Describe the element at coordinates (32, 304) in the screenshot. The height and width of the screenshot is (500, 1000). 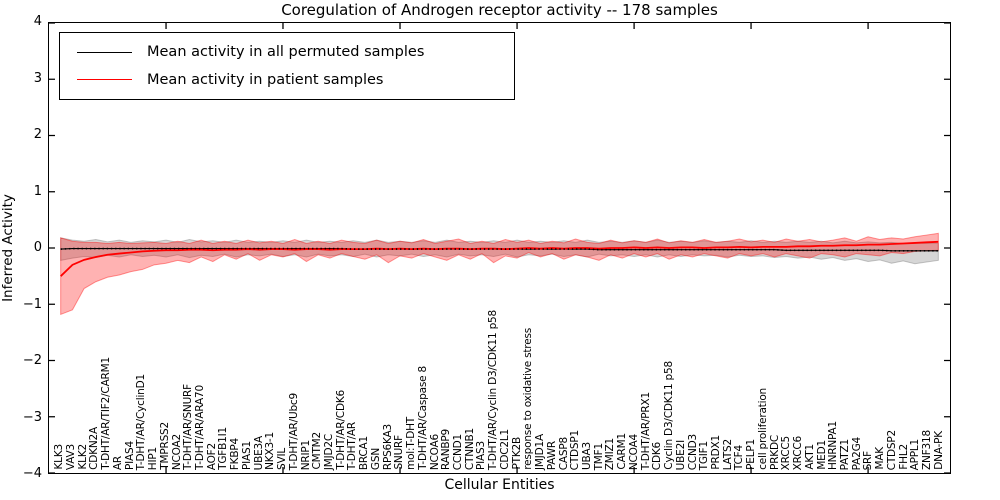
I see `y-tick-label: −1` at that location.